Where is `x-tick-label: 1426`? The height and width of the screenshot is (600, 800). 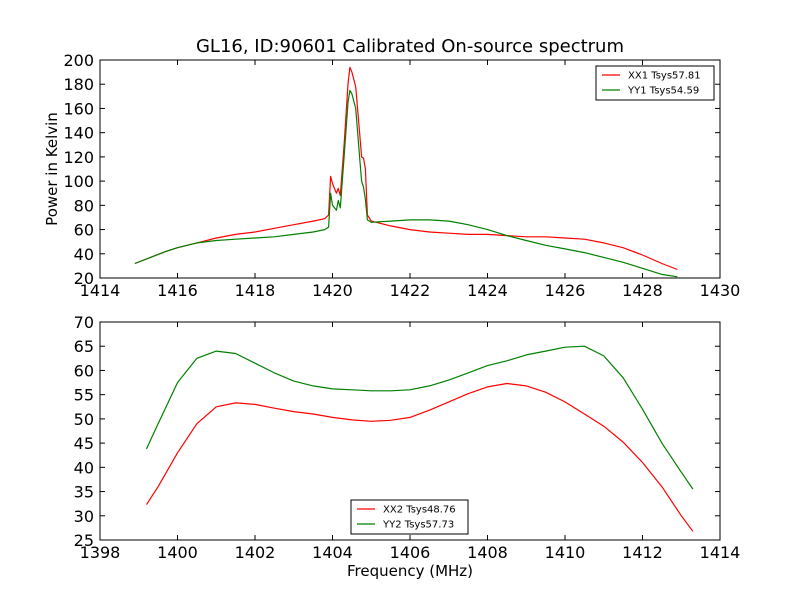
x-tick-label: 1426 is located at coordinates (565, 290).